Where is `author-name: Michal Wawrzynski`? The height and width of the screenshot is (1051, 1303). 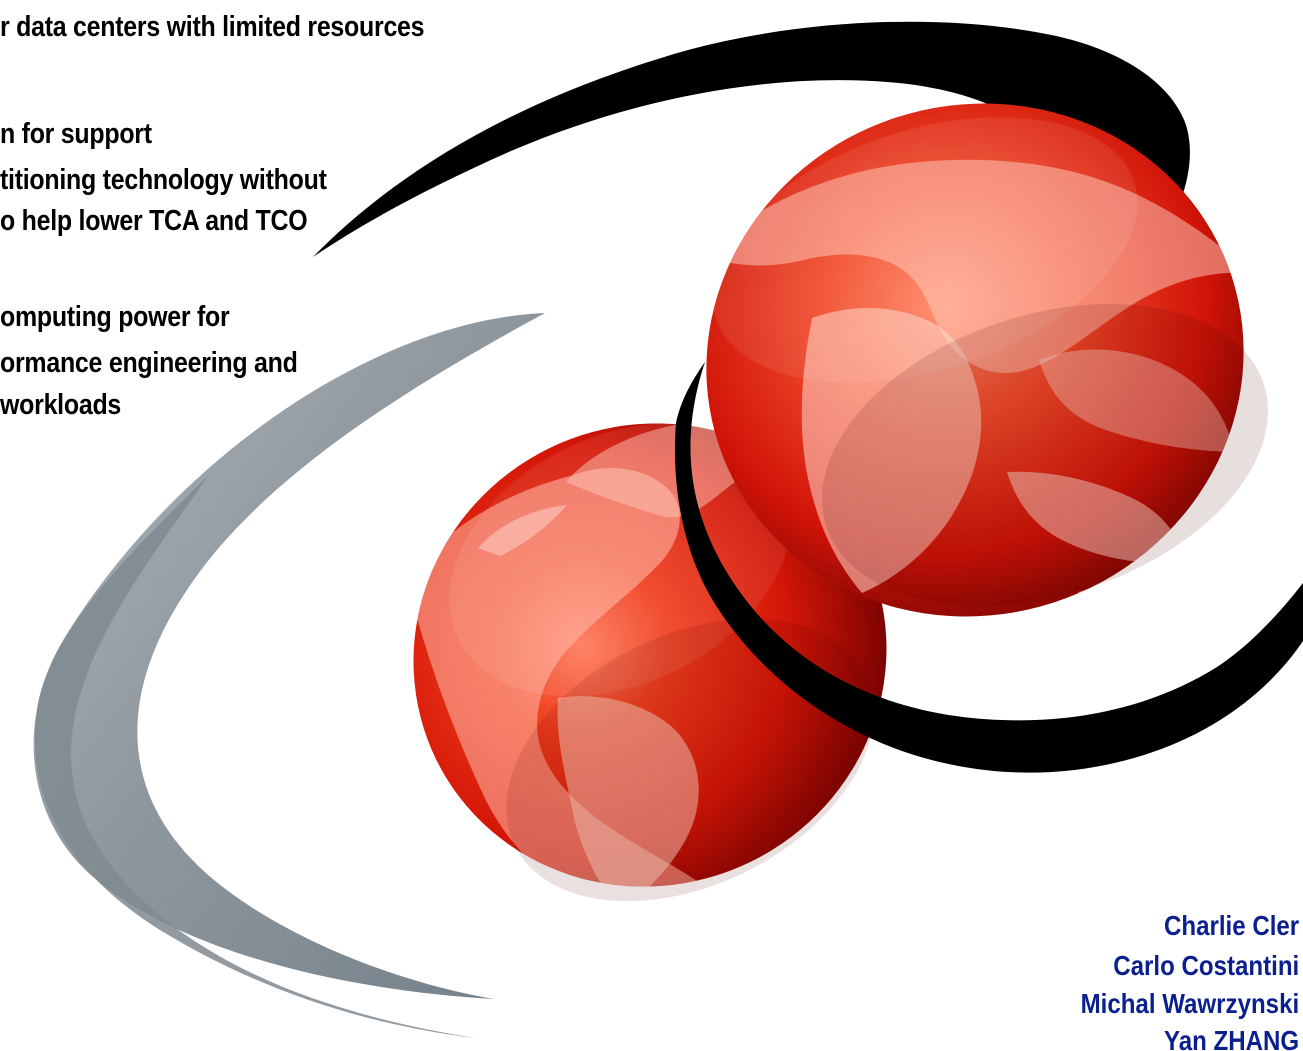 author-name: Michal Wawrzynski is located at coordinates (1189, 1003).